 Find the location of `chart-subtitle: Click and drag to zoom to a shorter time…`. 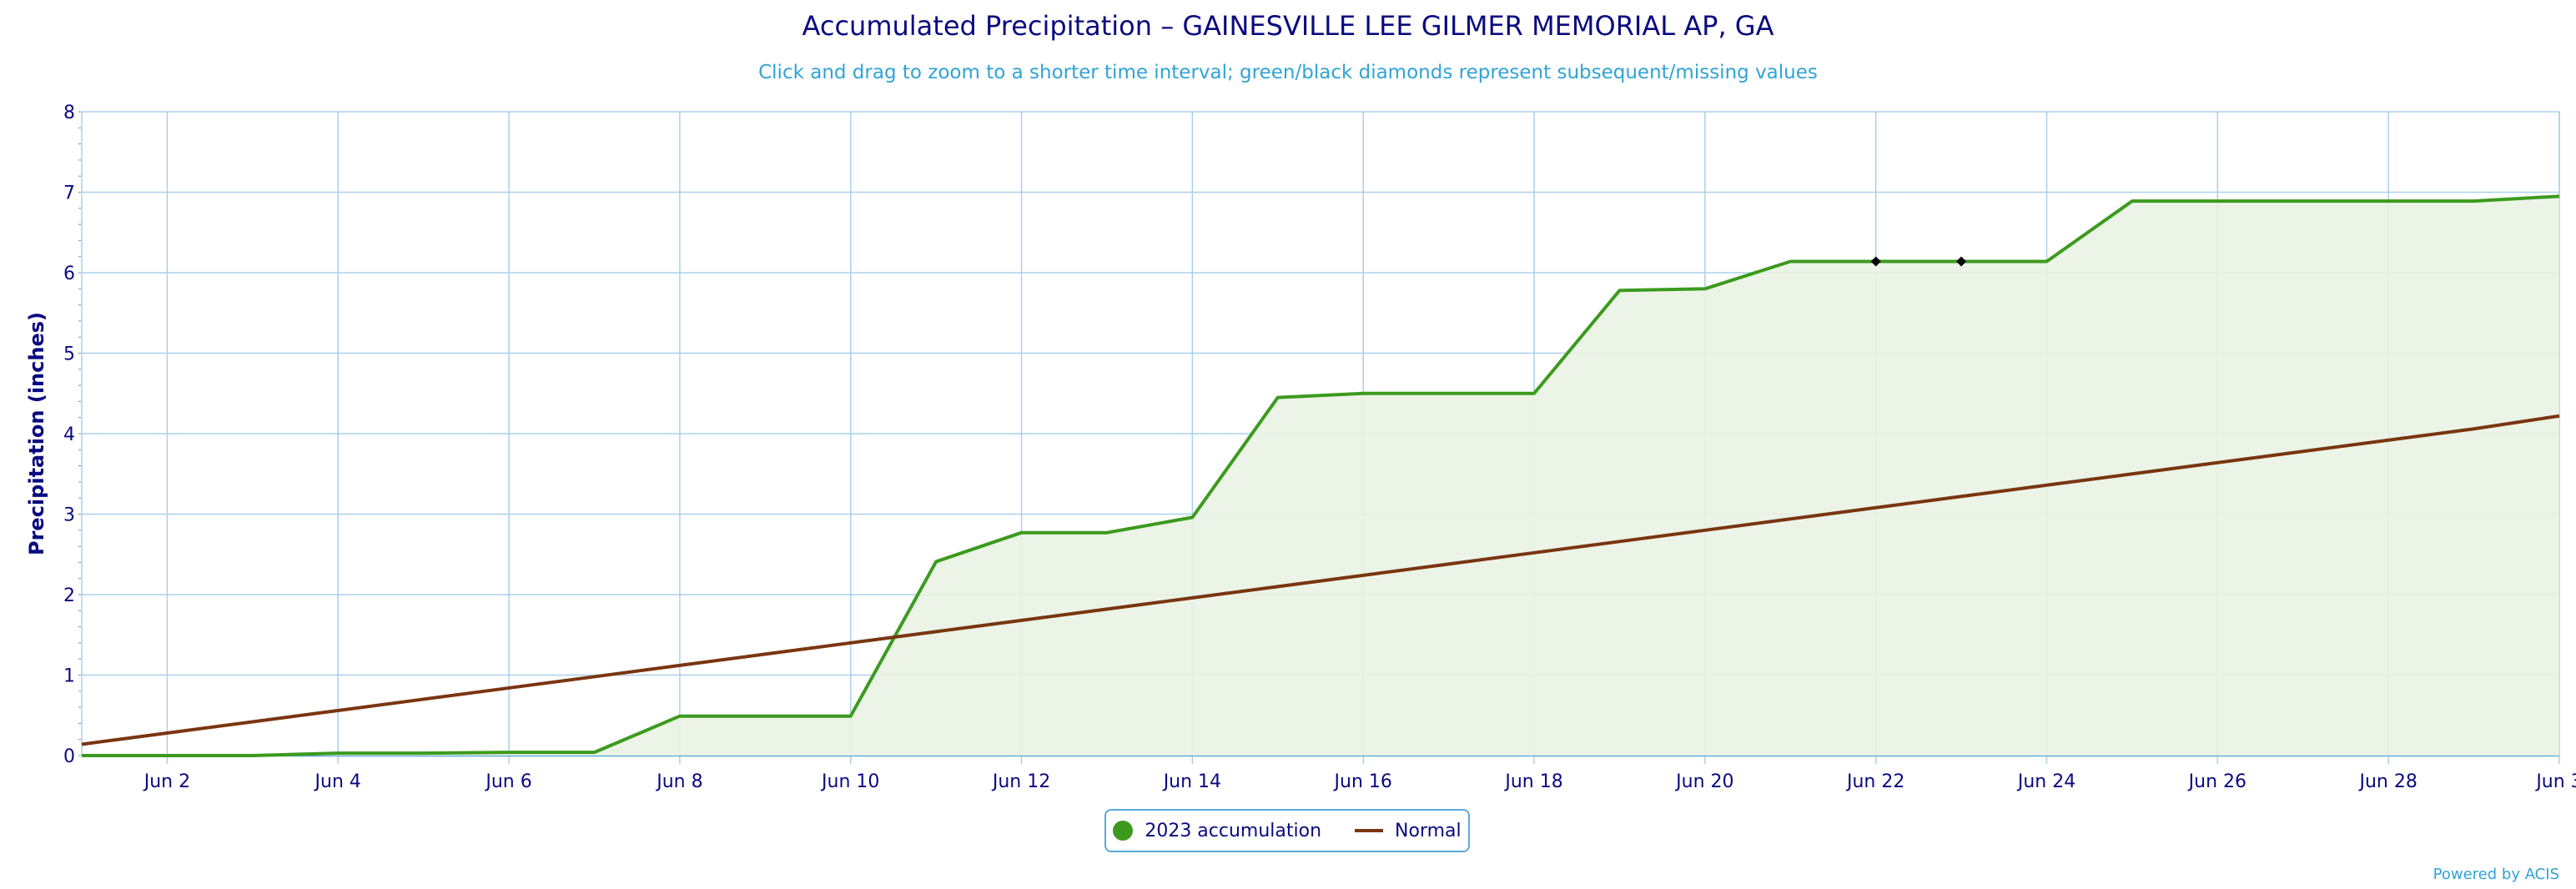

chart-subtitle: Click and drag to zoom to a shorter time… is located at coordinates (1288, 72).